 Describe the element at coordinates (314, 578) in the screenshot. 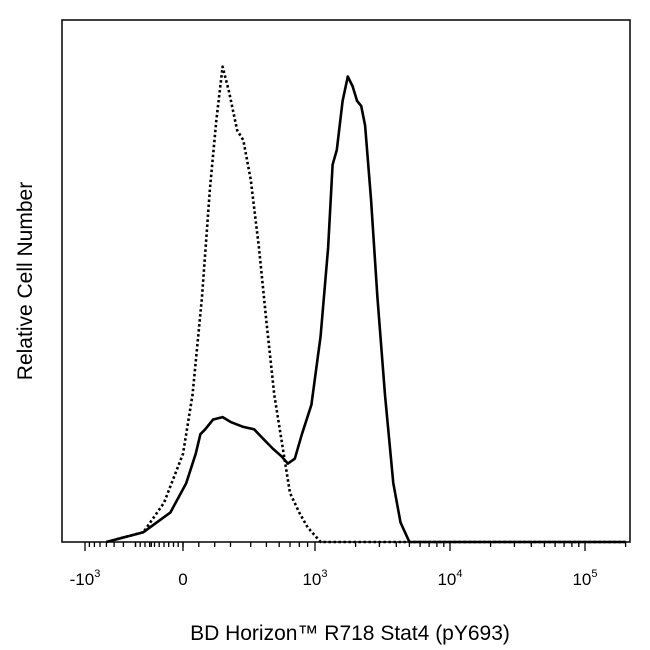

I see `x-tick-label: 10³` at that location.